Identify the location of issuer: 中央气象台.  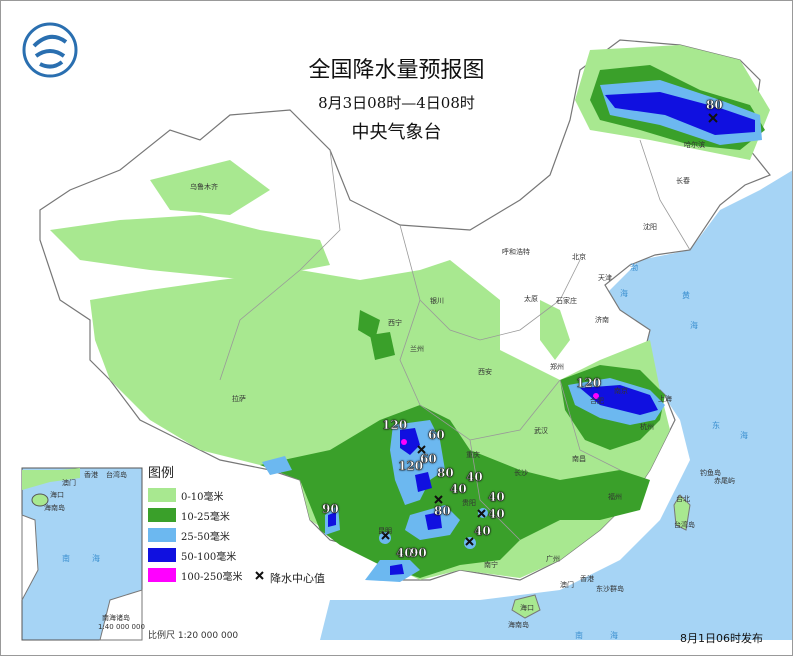
(396, 132).